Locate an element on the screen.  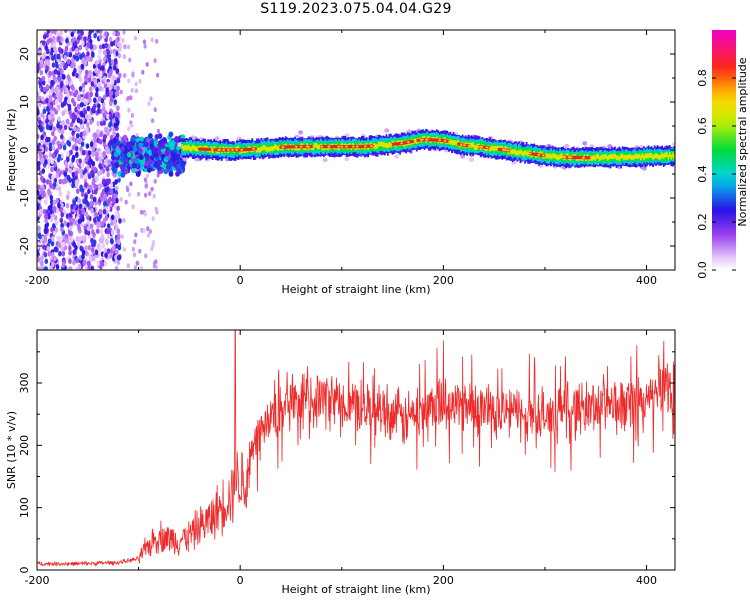
top-x-tick-label: 400 is located at coordinates (646, 280).